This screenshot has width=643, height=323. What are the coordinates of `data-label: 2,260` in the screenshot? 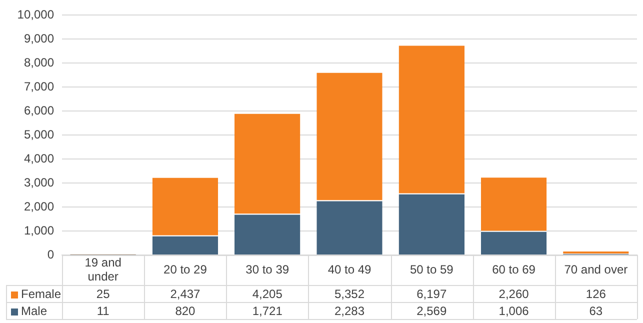 It's located at (514, 293).